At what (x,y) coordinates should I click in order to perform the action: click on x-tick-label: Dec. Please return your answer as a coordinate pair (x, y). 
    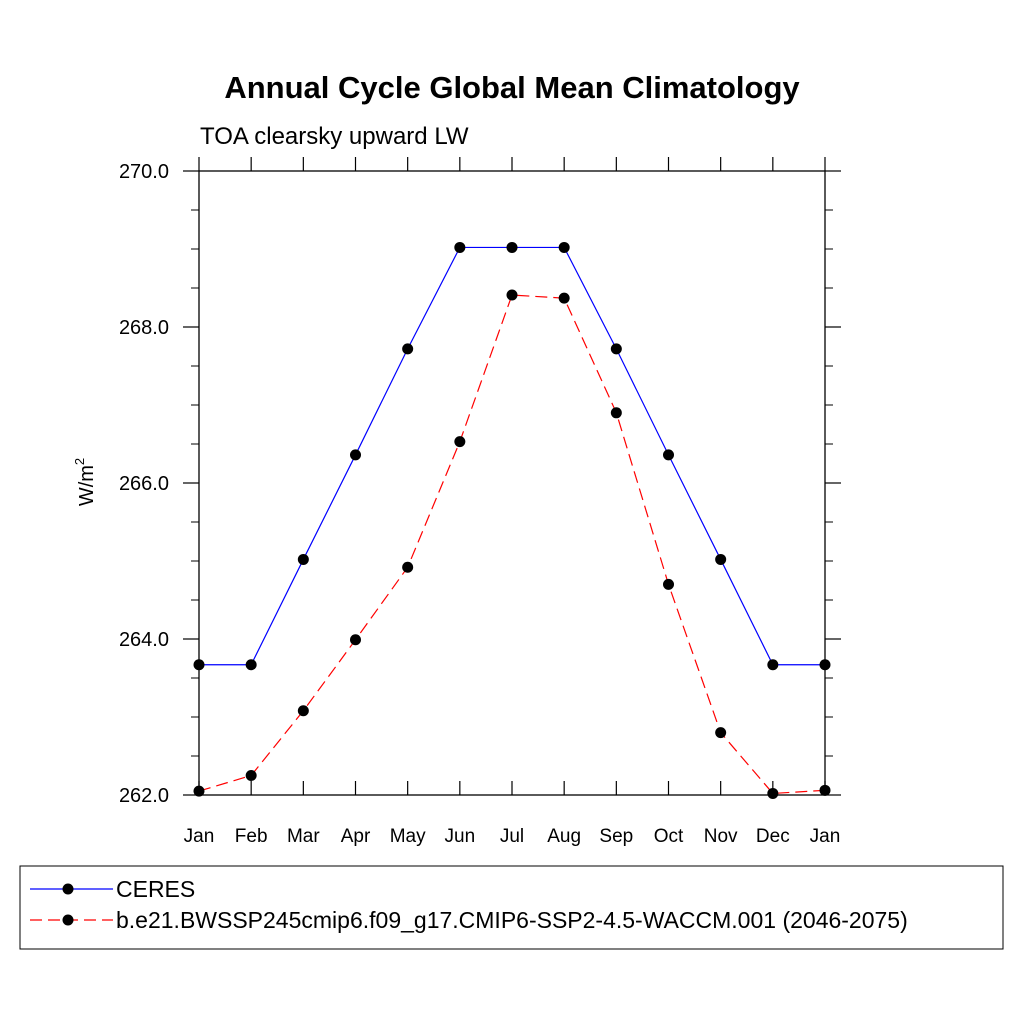
    Looking at the image, I should click on (773, 836).